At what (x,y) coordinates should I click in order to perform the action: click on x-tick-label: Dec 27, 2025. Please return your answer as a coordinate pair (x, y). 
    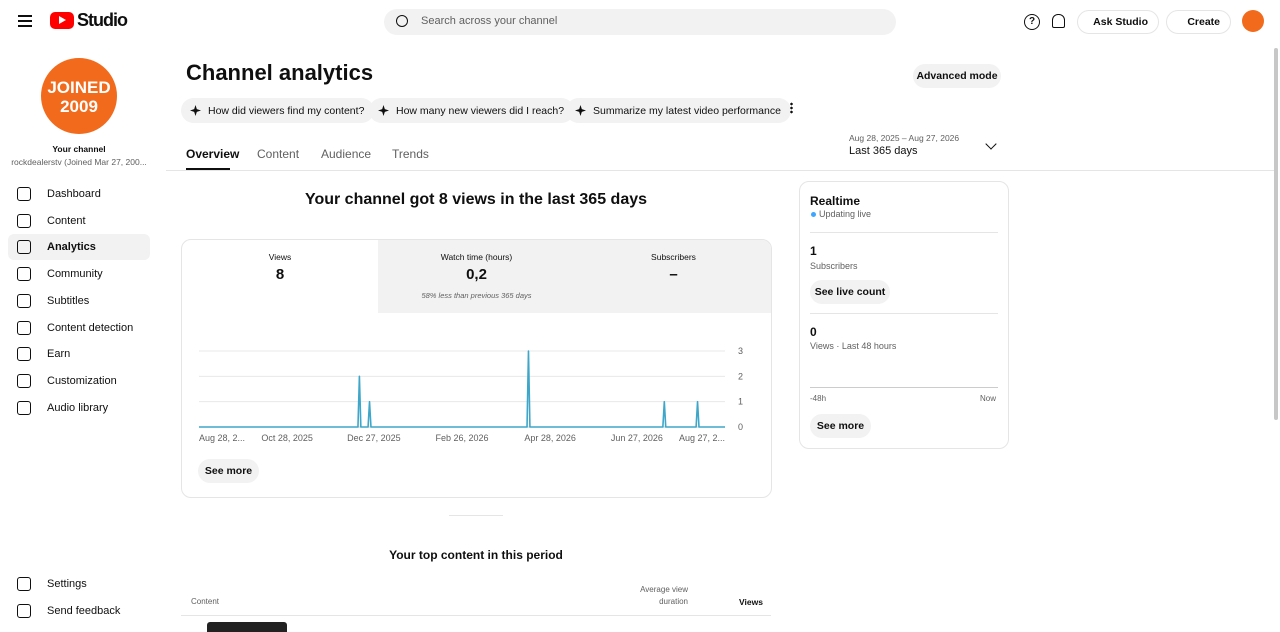
    Looking at the image, I should click on (374, 438).